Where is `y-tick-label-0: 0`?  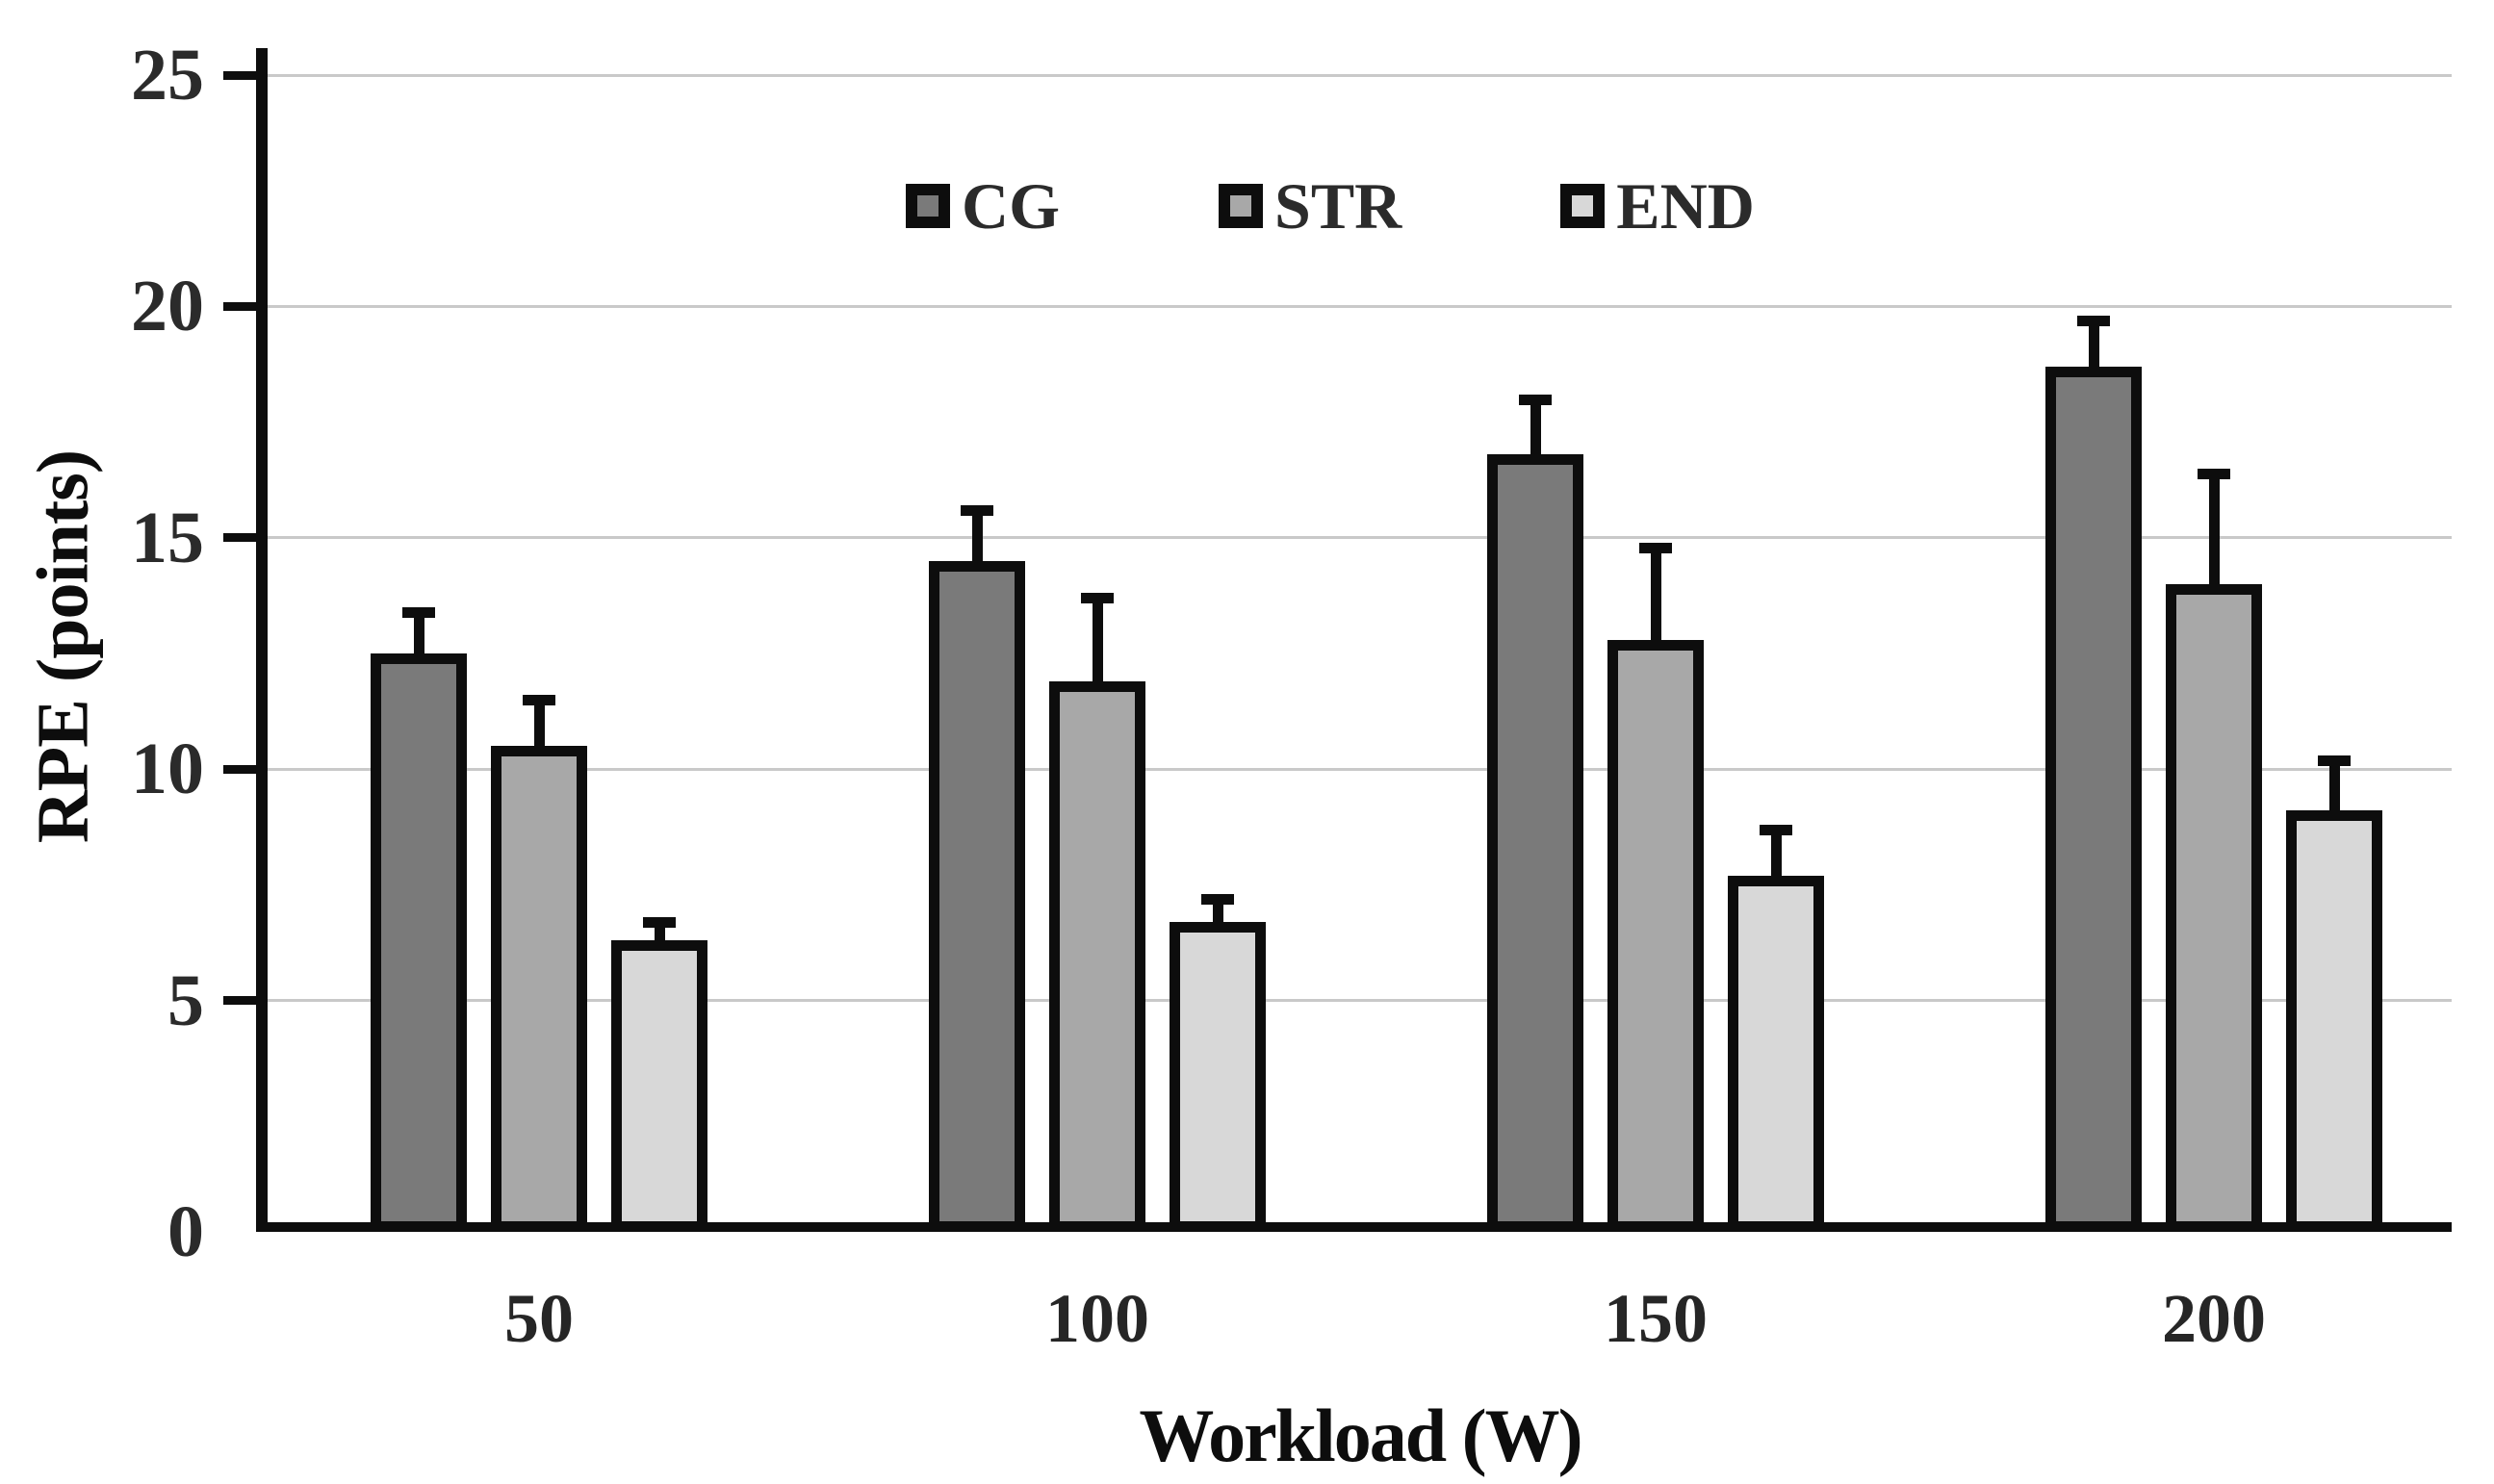 y-tick-label-0: 0 is located at coordinates (185, 1231).